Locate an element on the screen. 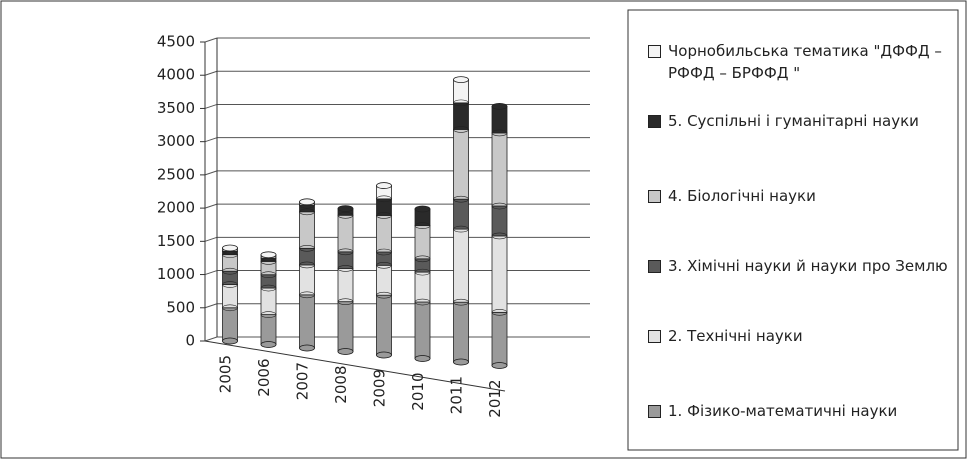  y-tick-label: 3000 is located at coordinates (176, 141).